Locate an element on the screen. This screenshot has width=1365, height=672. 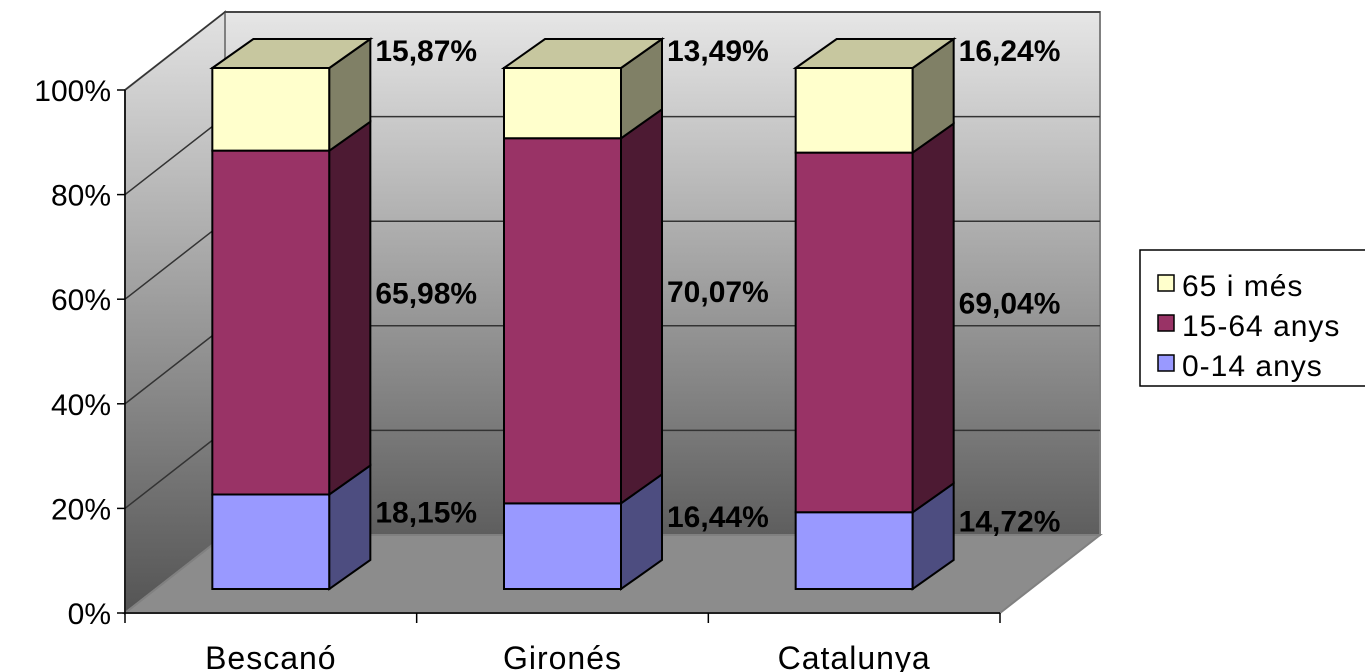
gridline is located at coordinates (612, 51).